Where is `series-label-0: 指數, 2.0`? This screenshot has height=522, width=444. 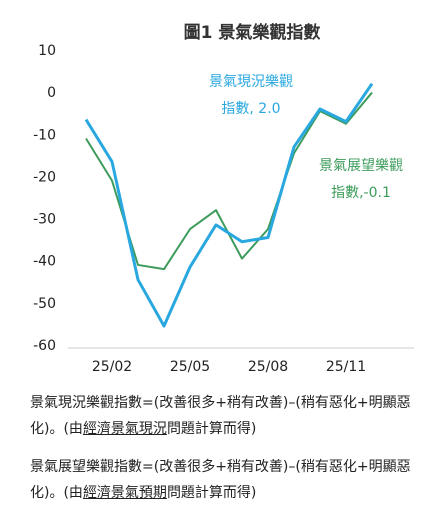 series-label-0: 指數, 2.0 is located at coordinates (250, 109).